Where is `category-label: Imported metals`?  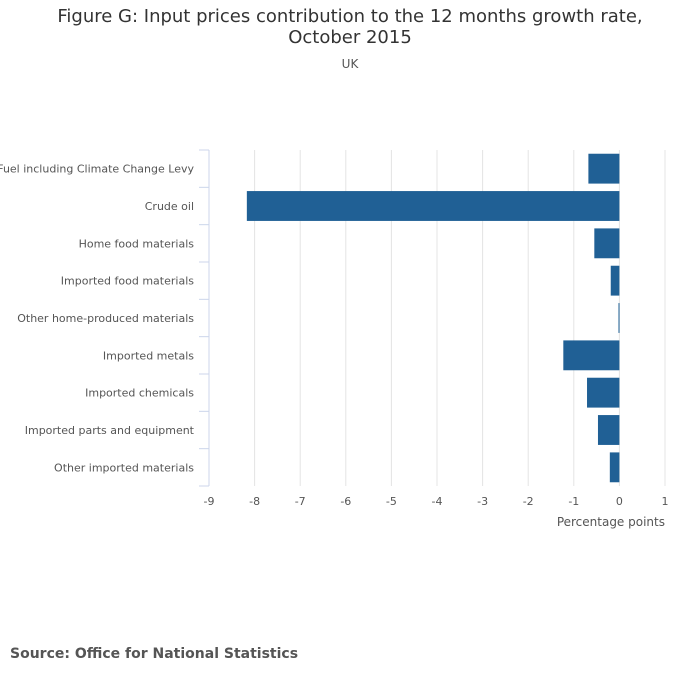 category-label: Imported metals is located at coordinates (148, 355).